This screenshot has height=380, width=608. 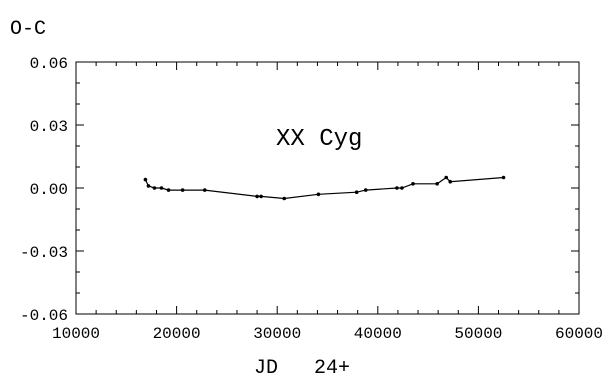 What do you see at coordinates (177, 334) in the screenshot?
I see `x-tick-label: 20000` at bounding box center [177, 334].